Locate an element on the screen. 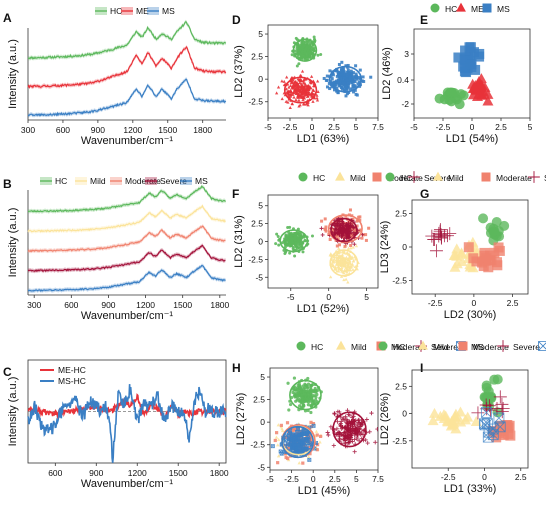 Image resolution: width=546 pixels, height=507 pixels. x-tick-label: 5 is located at coordinates (366, 297).